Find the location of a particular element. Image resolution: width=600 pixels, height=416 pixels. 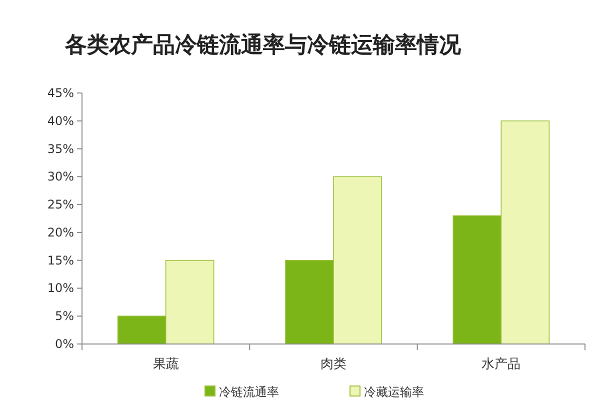

y-tick-label: 25% is located at coordinates (60, 205).